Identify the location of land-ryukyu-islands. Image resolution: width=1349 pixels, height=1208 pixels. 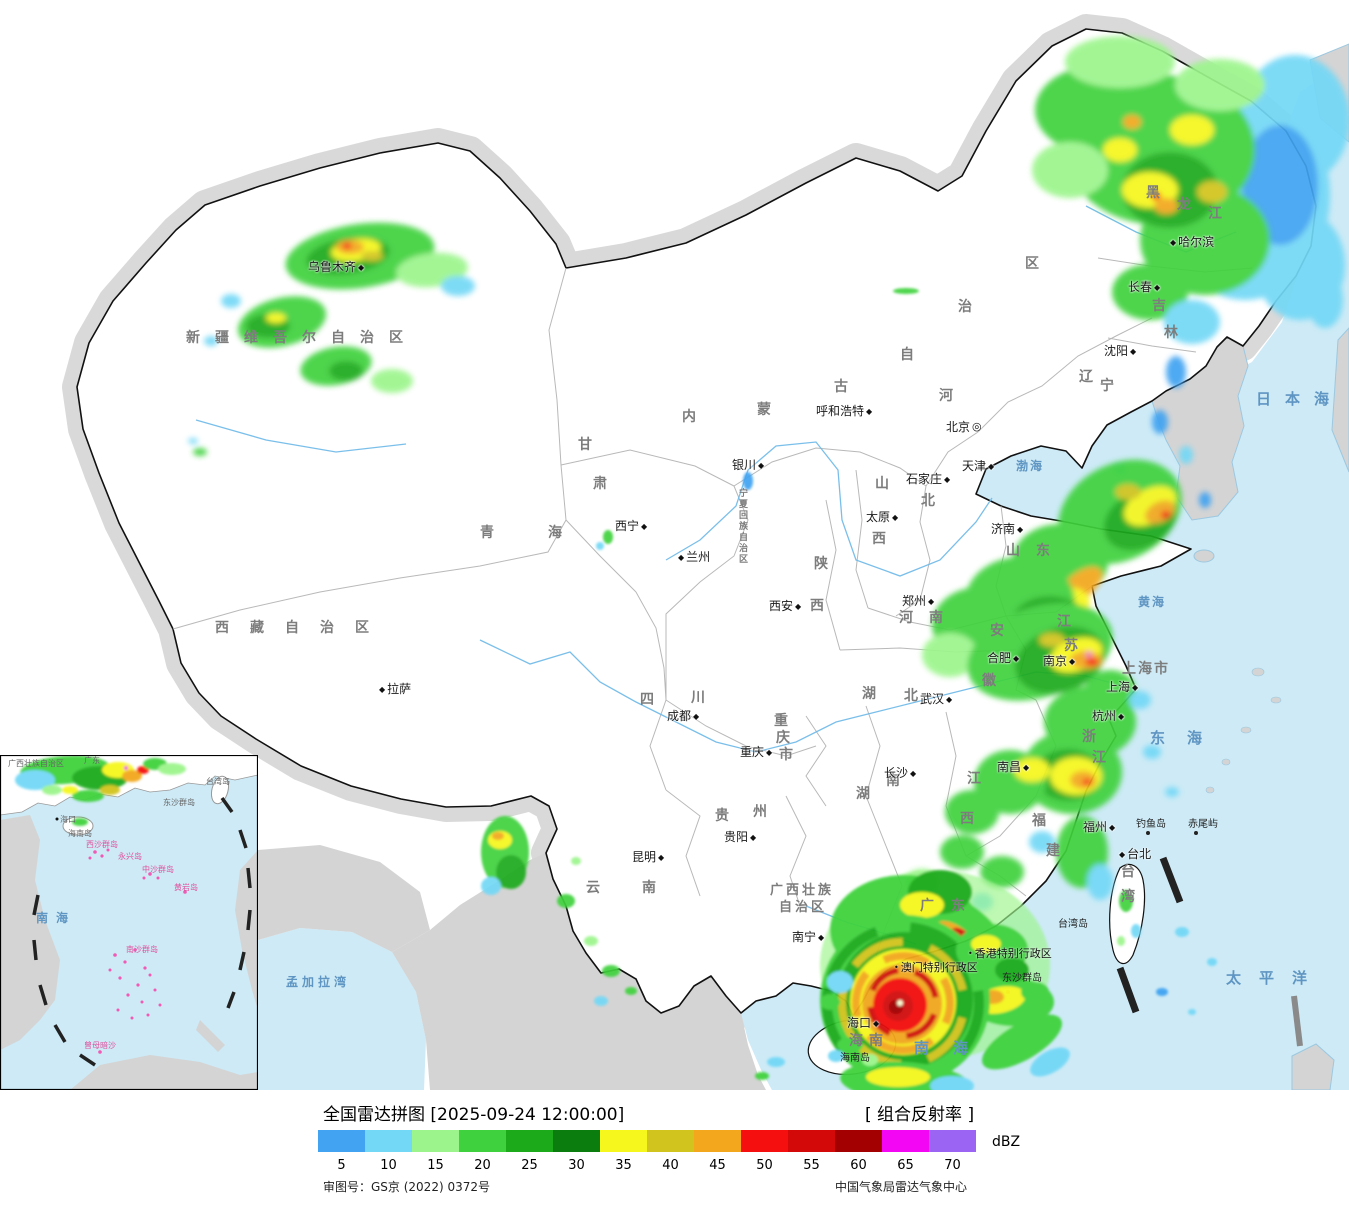
(1243, 730).